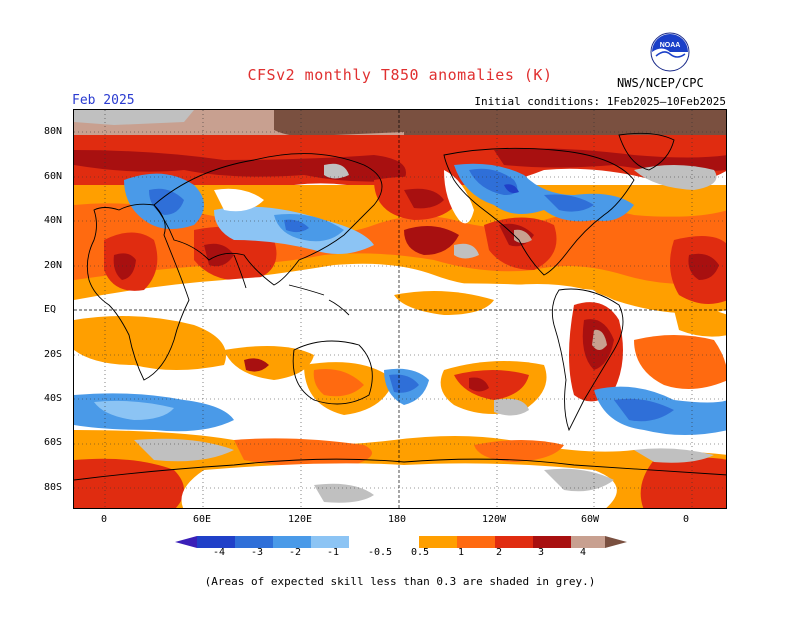  What do you see at coordinates (202, 519) in the screenshot?
I see `lon-label-60e: 60E` at bounding box center [202, 519].